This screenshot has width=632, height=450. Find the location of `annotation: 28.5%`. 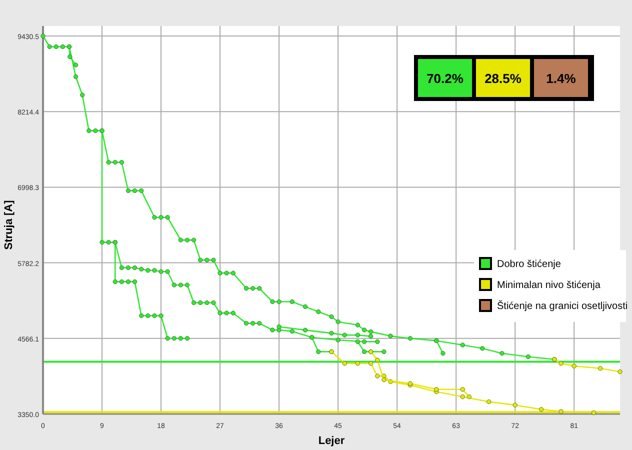

annotation: 28.5% is located at coordinates (503, 78).